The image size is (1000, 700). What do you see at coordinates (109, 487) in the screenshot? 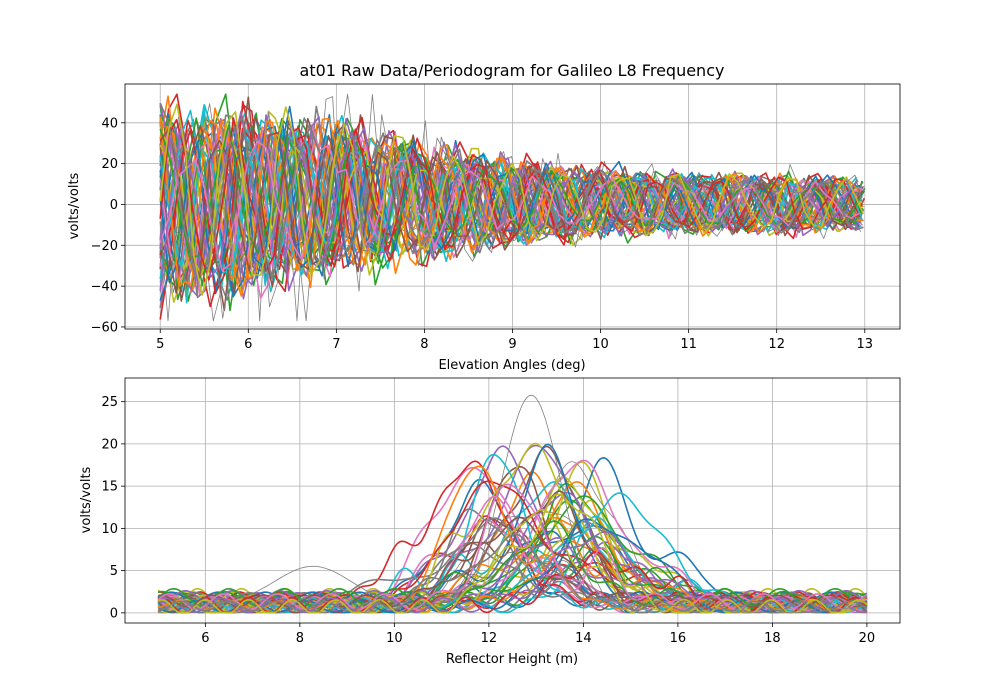
I see `y-tick-label: 15` at bounding box center [109, 487].